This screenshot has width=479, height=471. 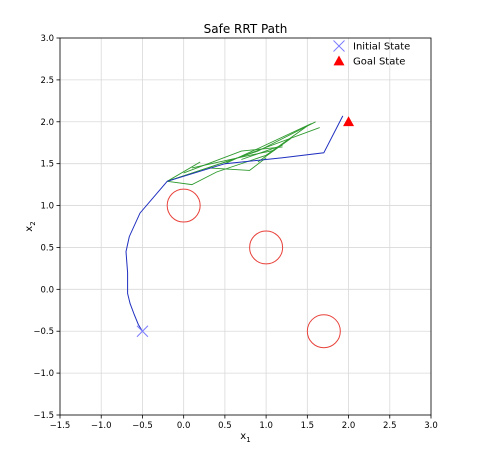 I want to click on legend: Initial State Goal State, so click(x=371, y=54).